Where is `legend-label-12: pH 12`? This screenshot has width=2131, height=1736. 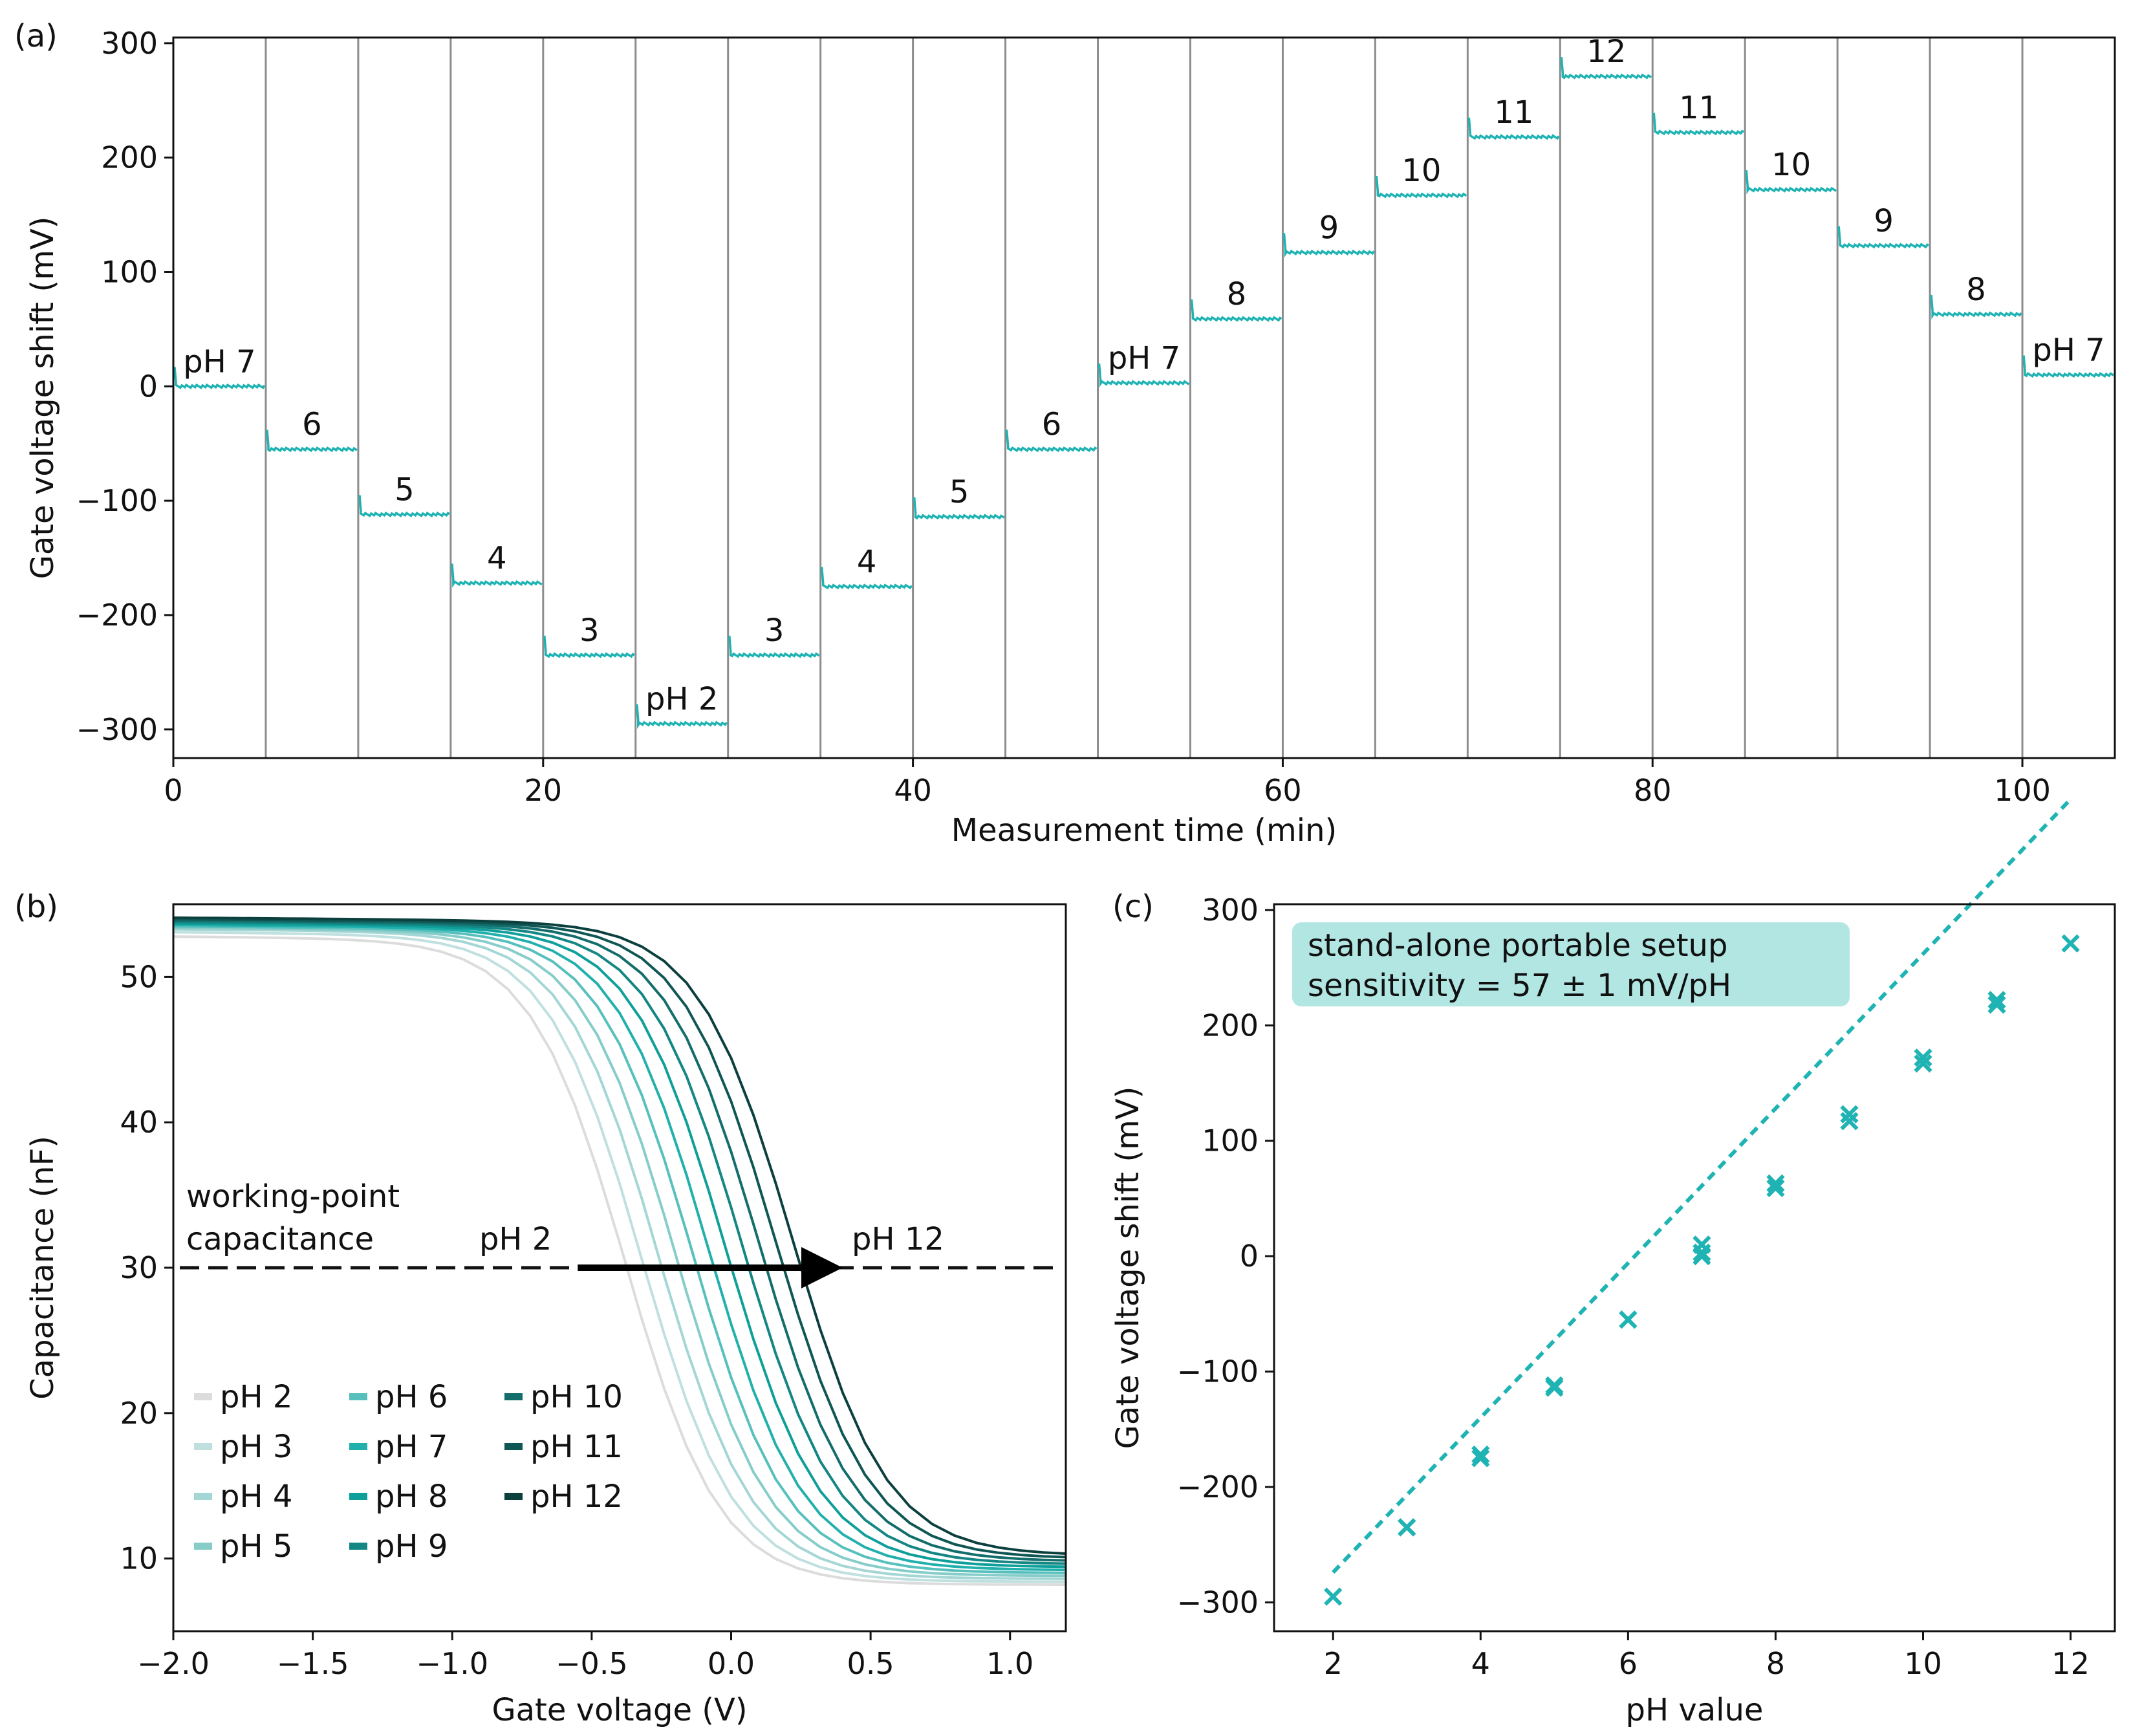
legend-label-12: pH 12 is located at coordinates (576, 1497).